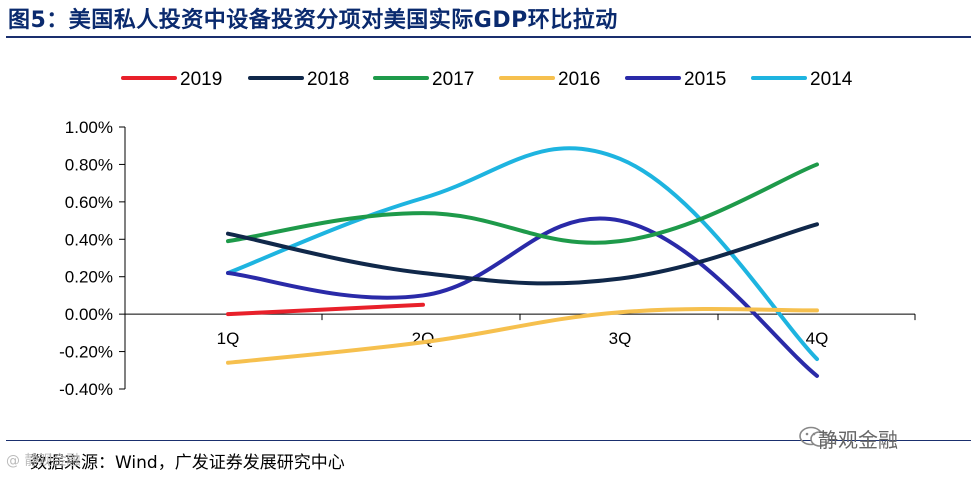  I want to click on legend-label-2014: 2014, so click(831, 79).